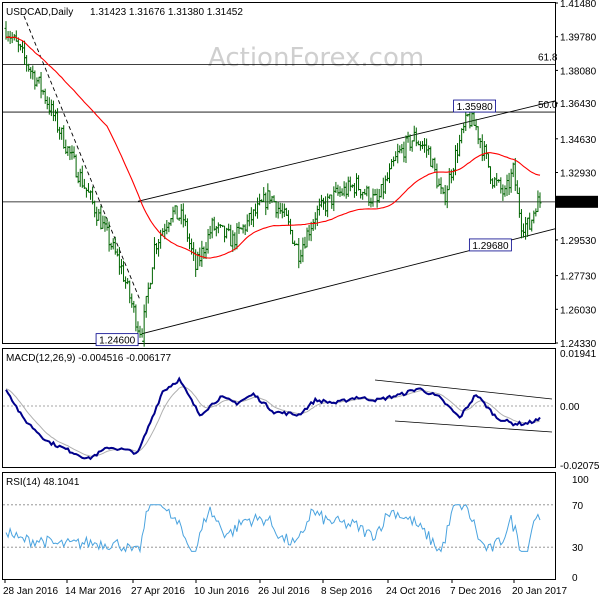 The width and height of the screenshot is (600, 600). I want to click on macd-lower-trendline, so click(473, 426).